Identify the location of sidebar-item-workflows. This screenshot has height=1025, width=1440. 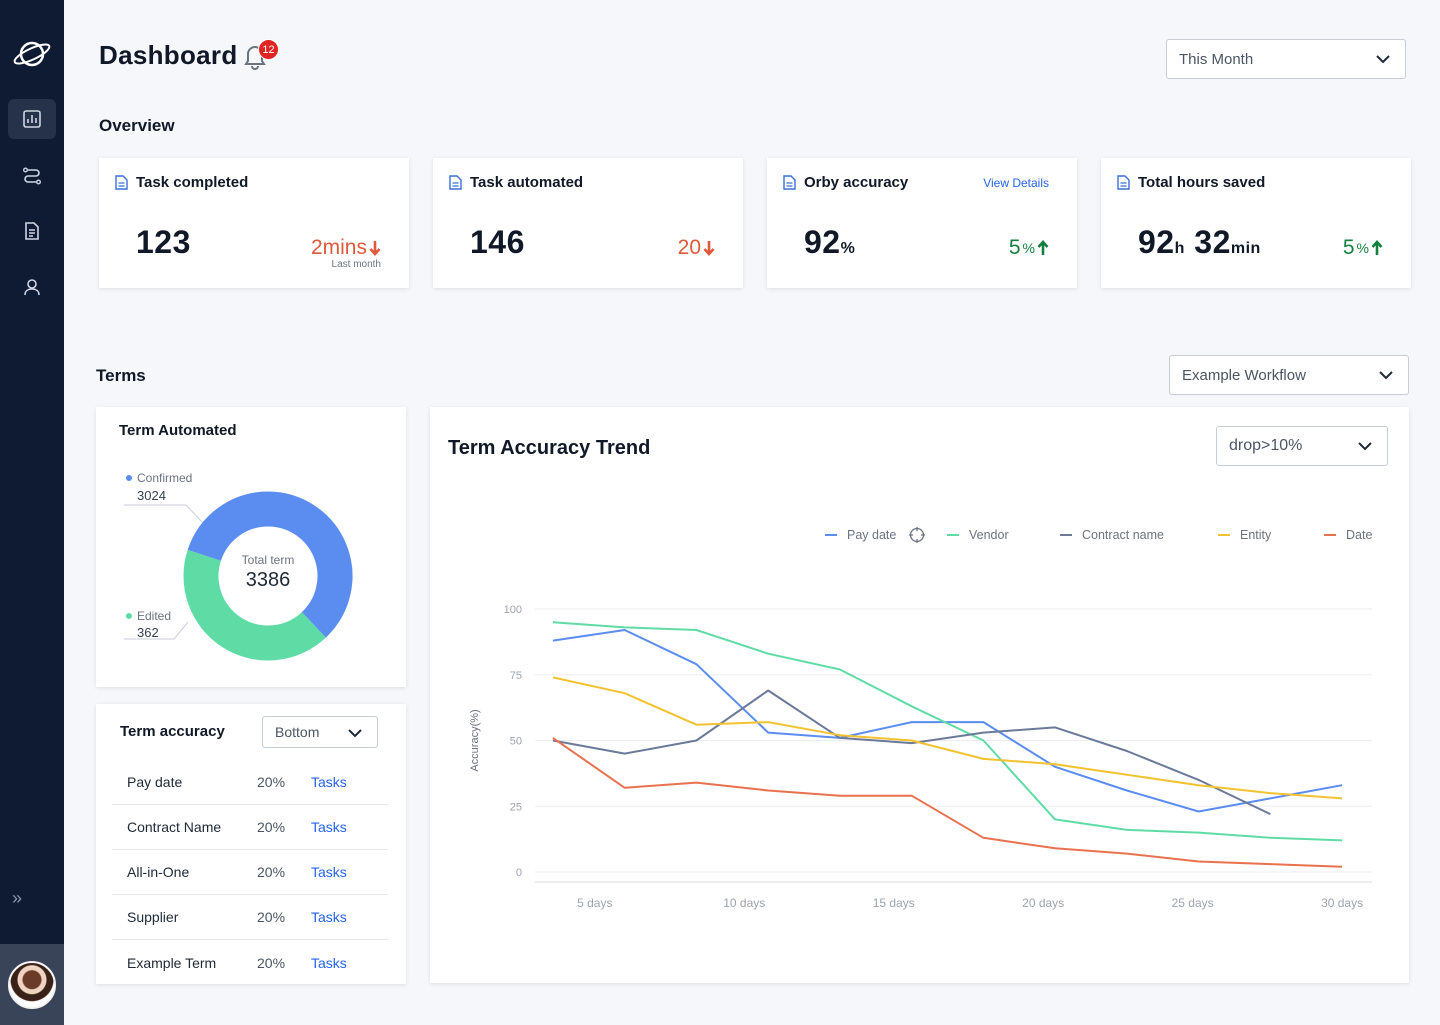
(32, 175).